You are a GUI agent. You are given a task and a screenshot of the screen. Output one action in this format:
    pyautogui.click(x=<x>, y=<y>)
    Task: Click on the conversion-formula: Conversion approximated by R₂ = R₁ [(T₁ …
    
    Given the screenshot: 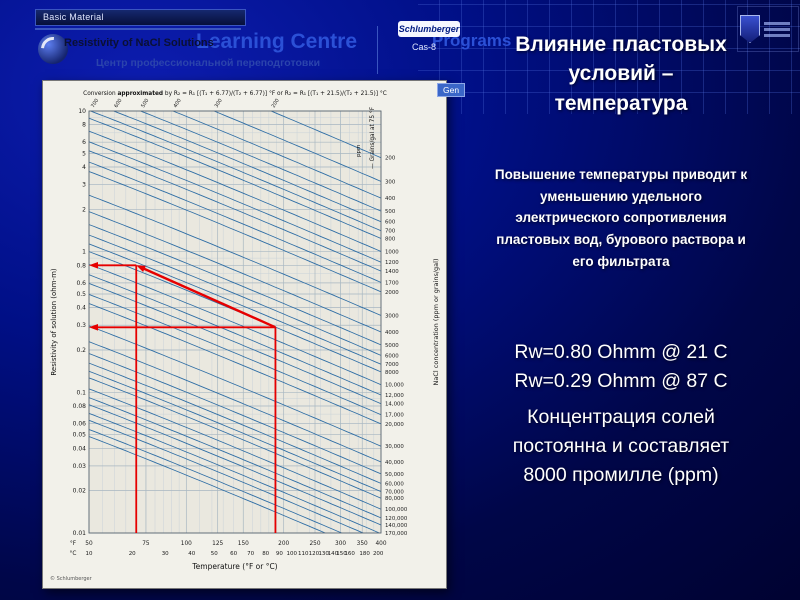 What is the action you would take?
    pyautogui.click(x=235, y=94)
    